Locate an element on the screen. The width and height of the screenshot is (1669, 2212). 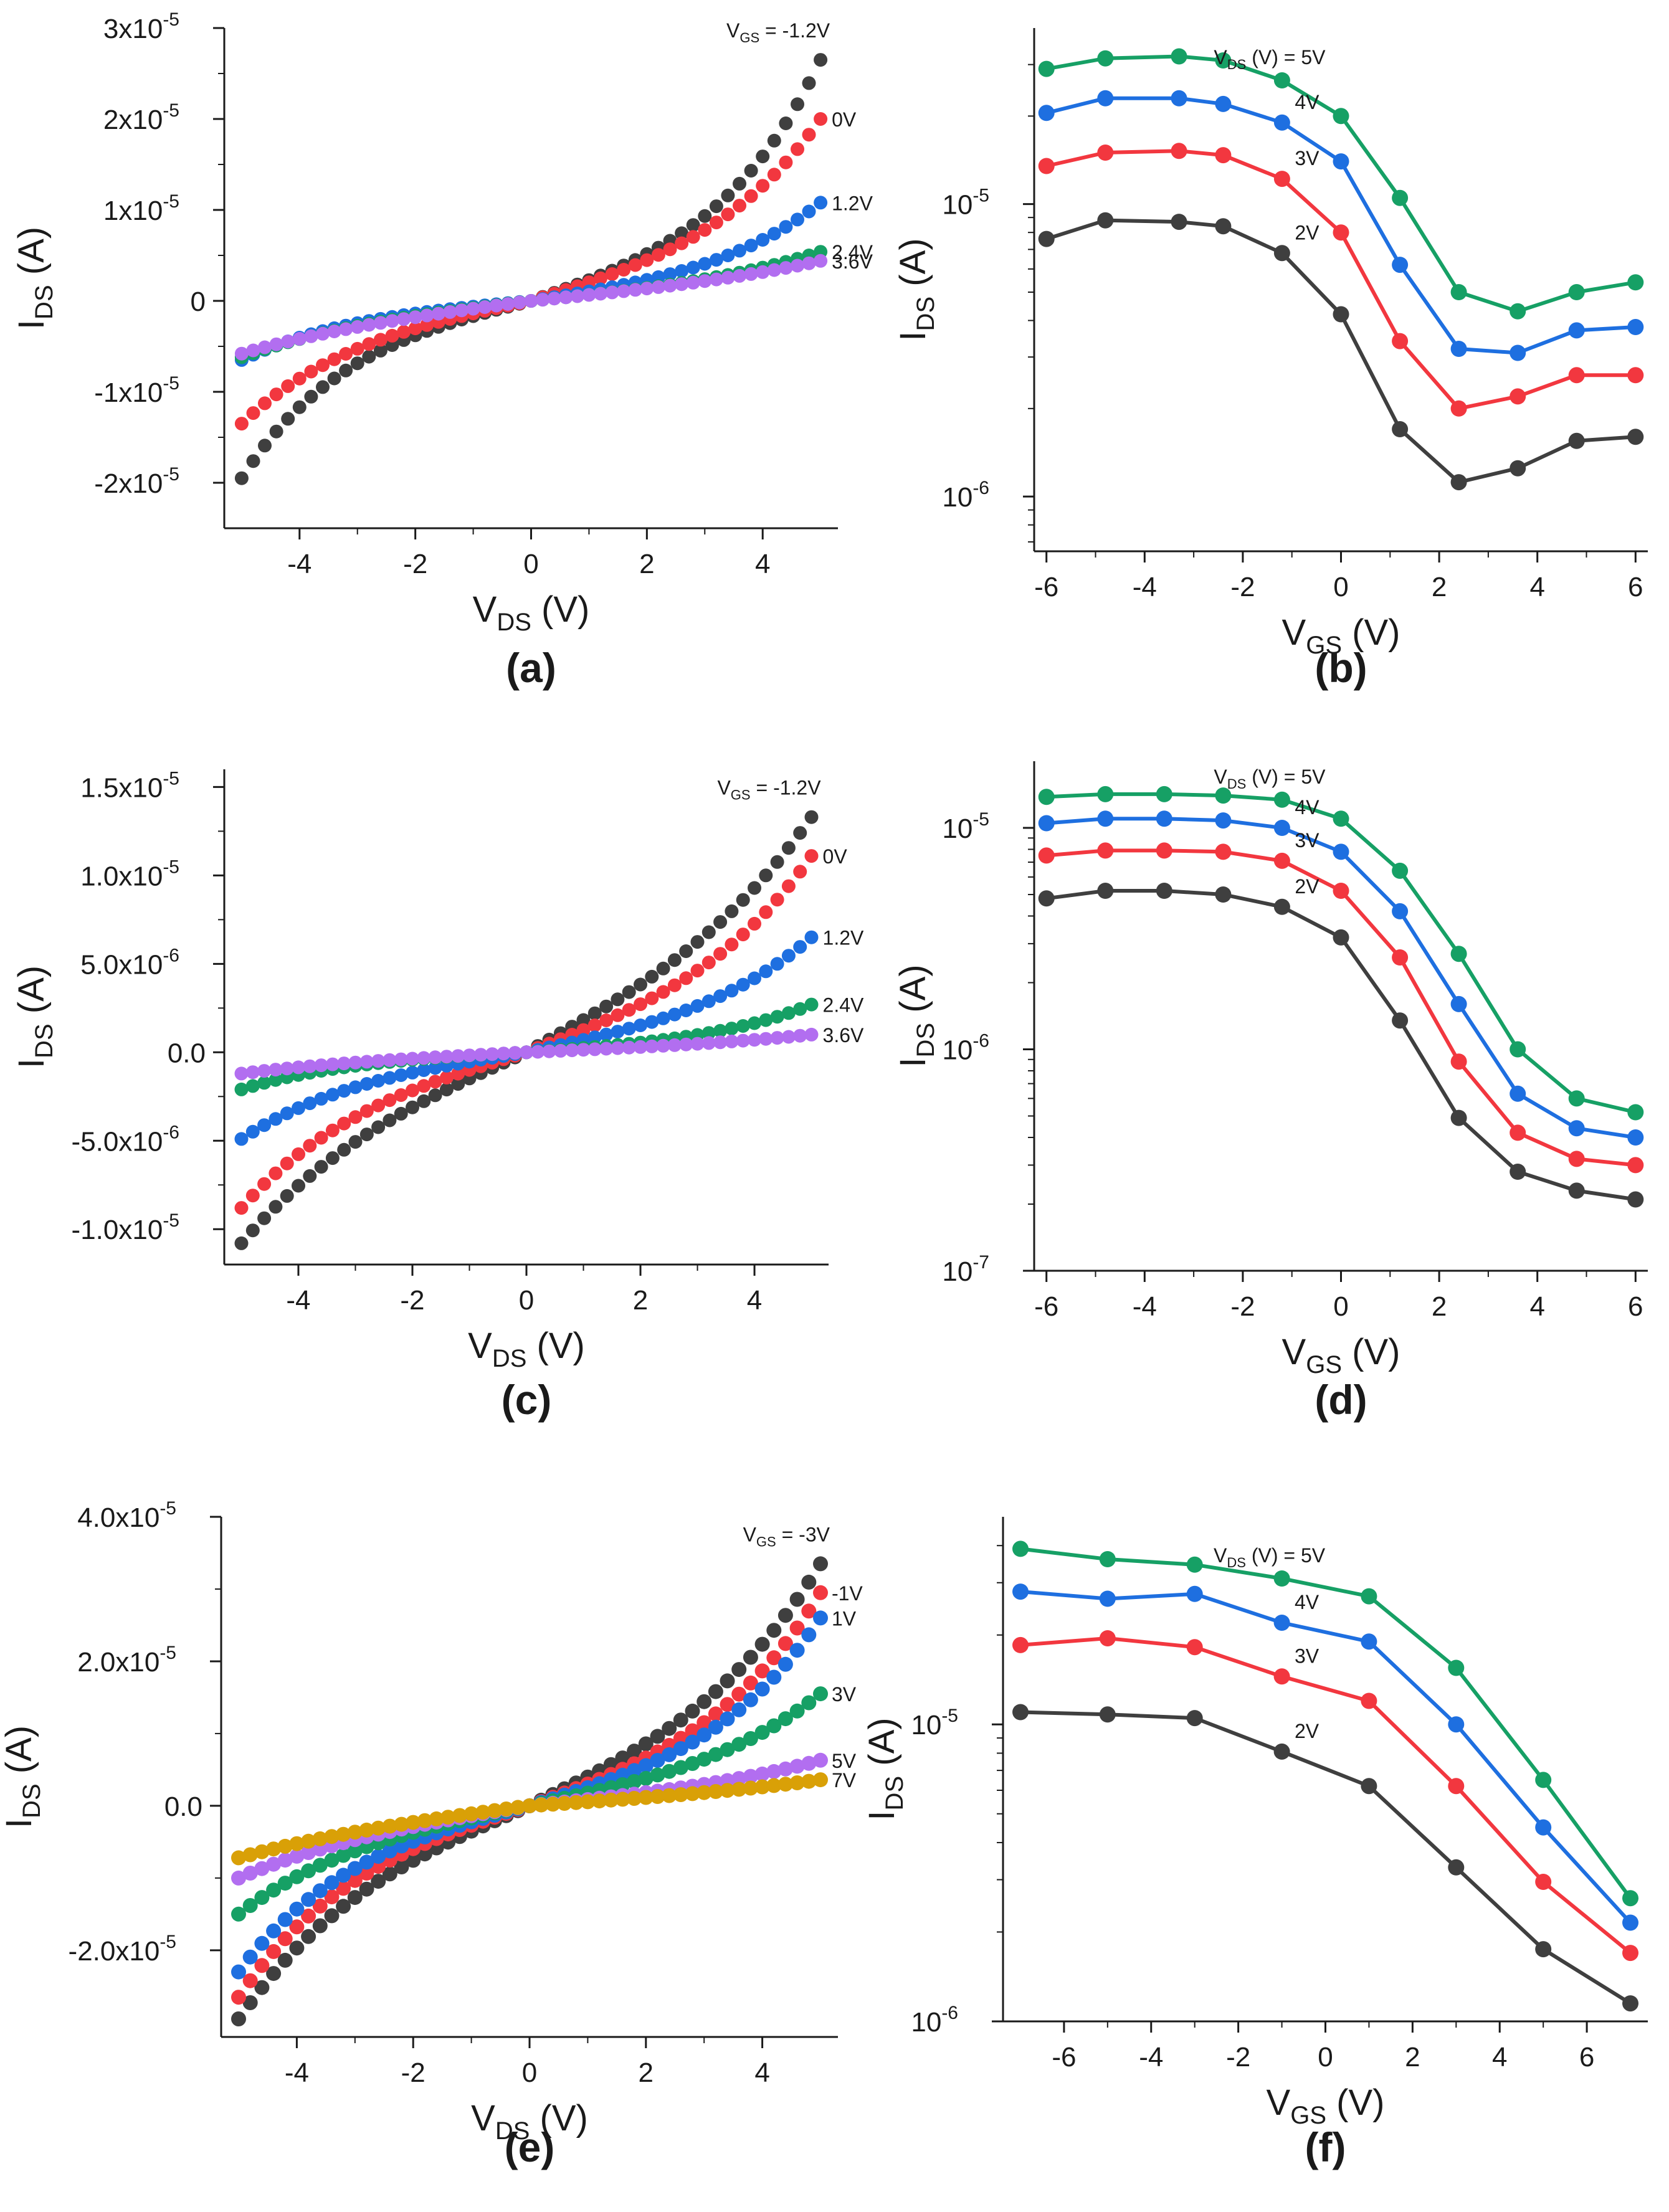
y-tick-label: 10-6 is located at coordinates (965, 495).